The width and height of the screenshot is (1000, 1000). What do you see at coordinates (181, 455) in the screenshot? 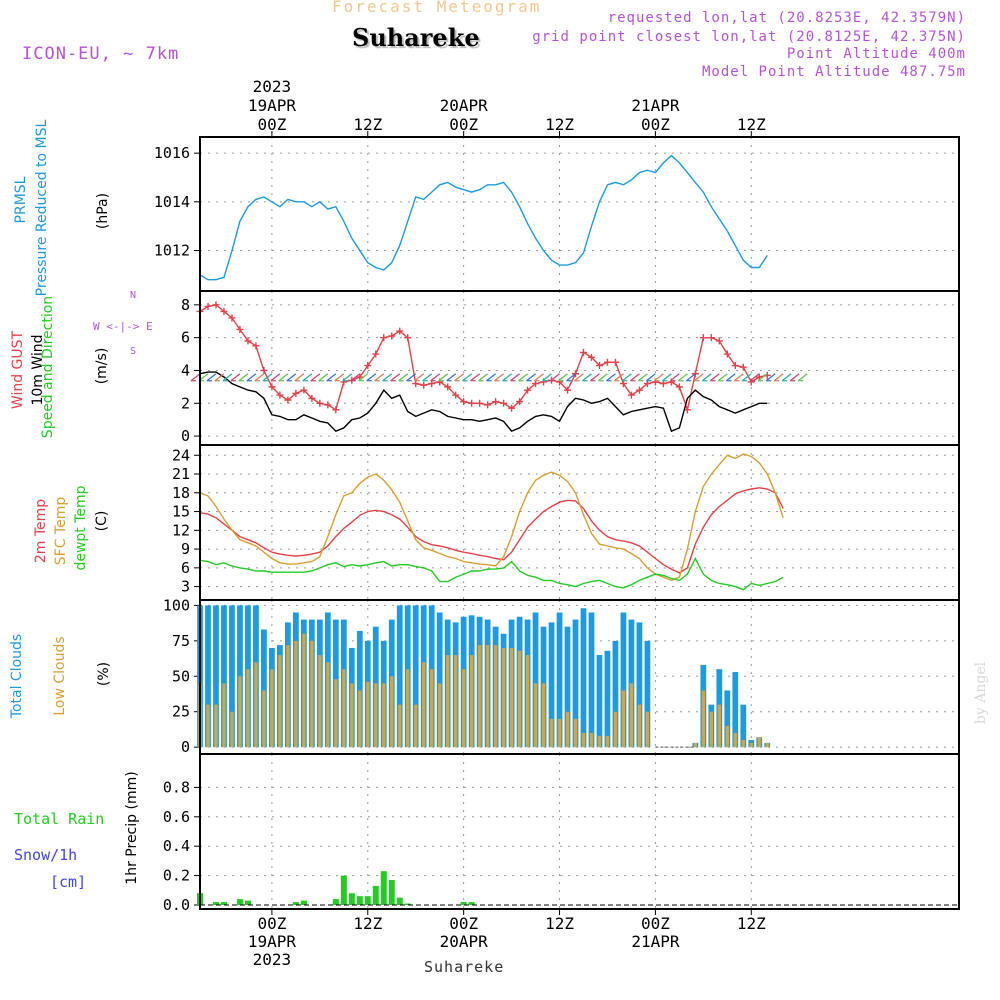
I see `y-tick-label: 24` at bounding box center [181, 455].